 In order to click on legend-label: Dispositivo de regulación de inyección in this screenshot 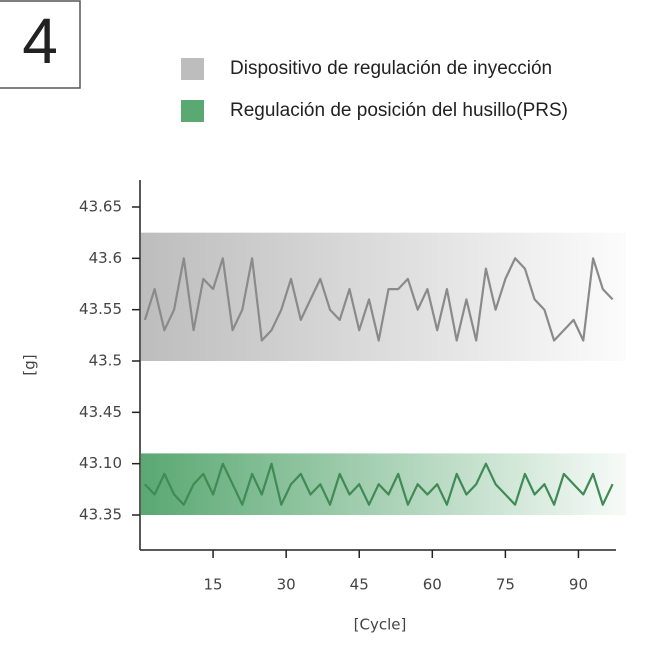, I will do `click(391, 68)`.